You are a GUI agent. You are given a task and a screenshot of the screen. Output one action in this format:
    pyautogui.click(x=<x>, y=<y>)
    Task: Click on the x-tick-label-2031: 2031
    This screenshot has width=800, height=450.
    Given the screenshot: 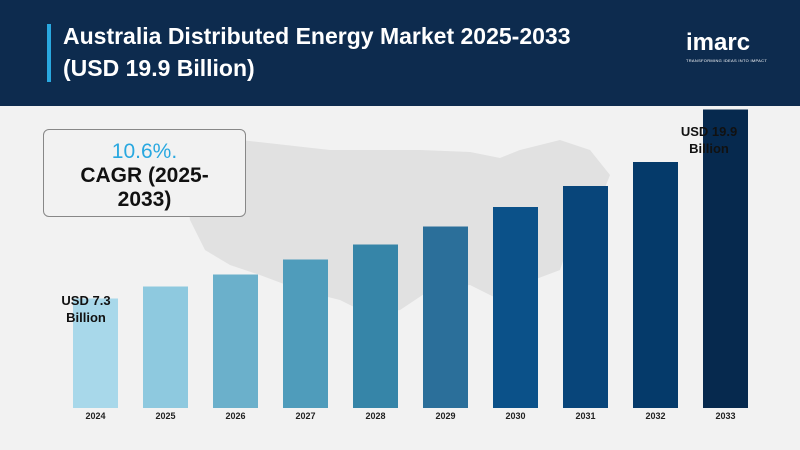 What is the action you would take?
    pyautogui.click(x=585, y=416)
    